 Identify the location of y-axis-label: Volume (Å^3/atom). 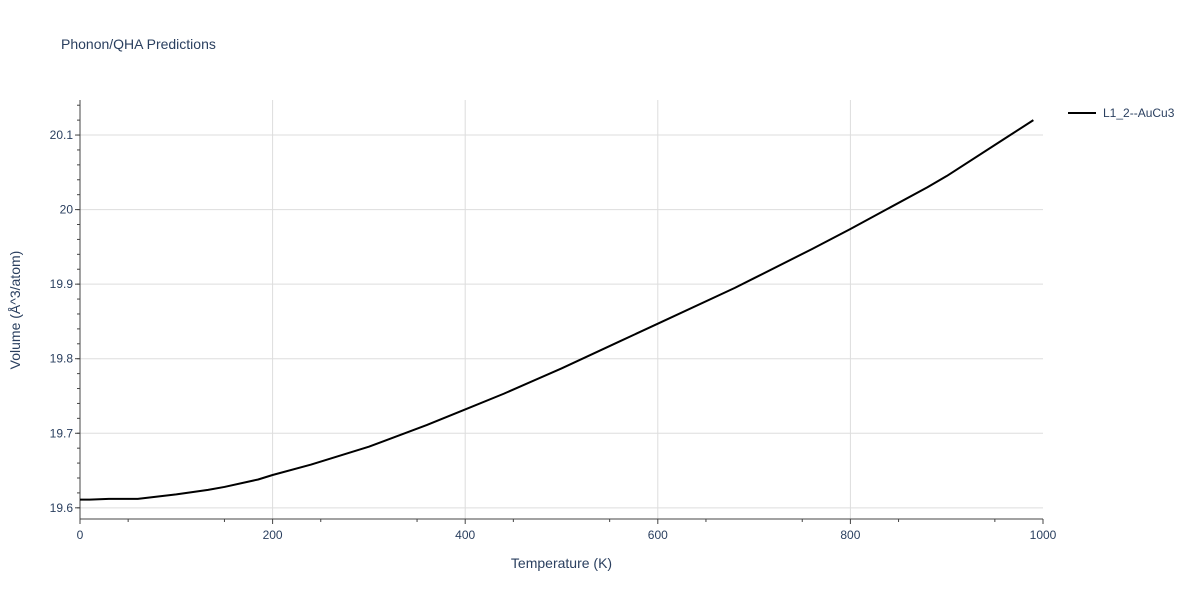
(15, 310).